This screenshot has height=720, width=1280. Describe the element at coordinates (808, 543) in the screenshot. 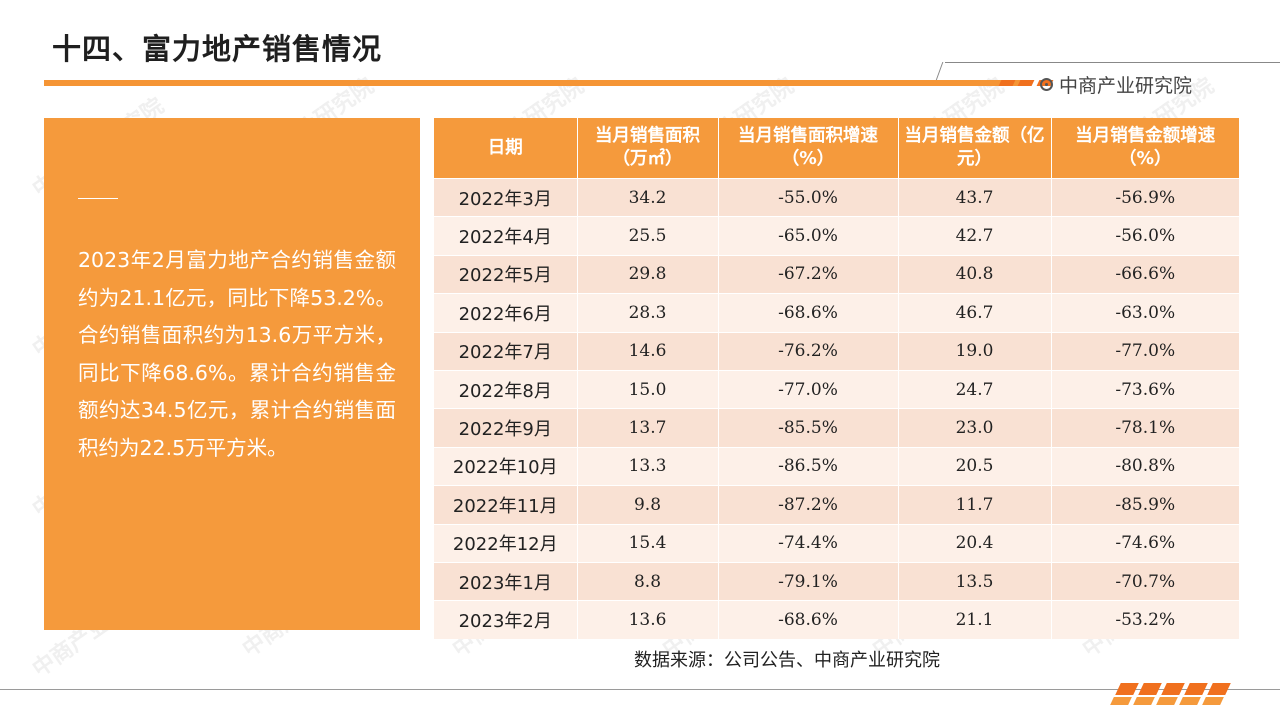

I see `cell-area-growth: -74.4%` at that location.